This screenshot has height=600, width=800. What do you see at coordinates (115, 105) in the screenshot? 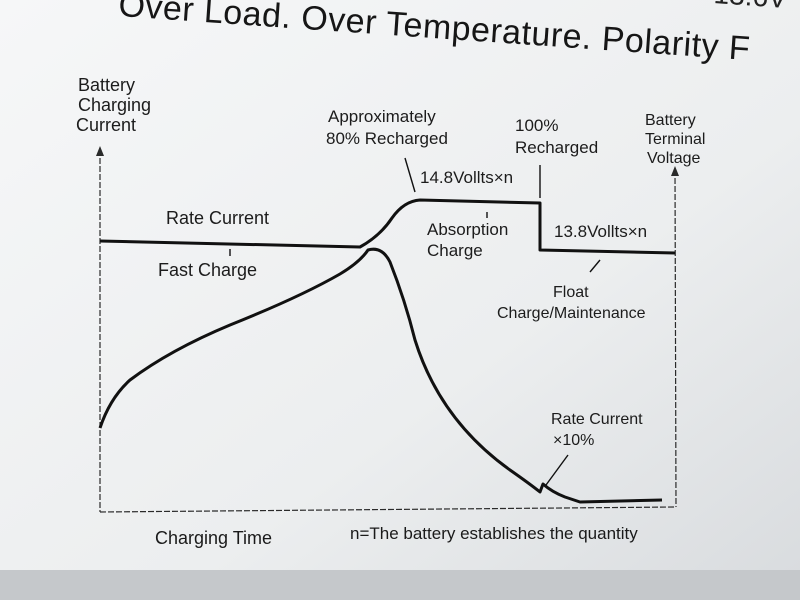
I see `y-left-label-2: Charging` at bounding box center [115, 105].